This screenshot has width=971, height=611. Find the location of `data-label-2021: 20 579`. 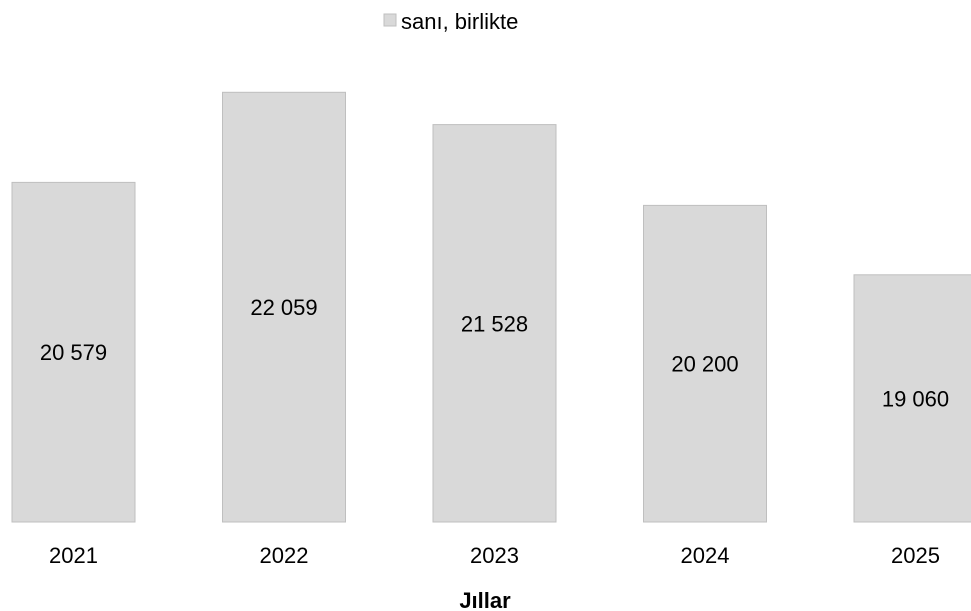

data-label-2021: 20 579 is located at coordinates (73, 352).